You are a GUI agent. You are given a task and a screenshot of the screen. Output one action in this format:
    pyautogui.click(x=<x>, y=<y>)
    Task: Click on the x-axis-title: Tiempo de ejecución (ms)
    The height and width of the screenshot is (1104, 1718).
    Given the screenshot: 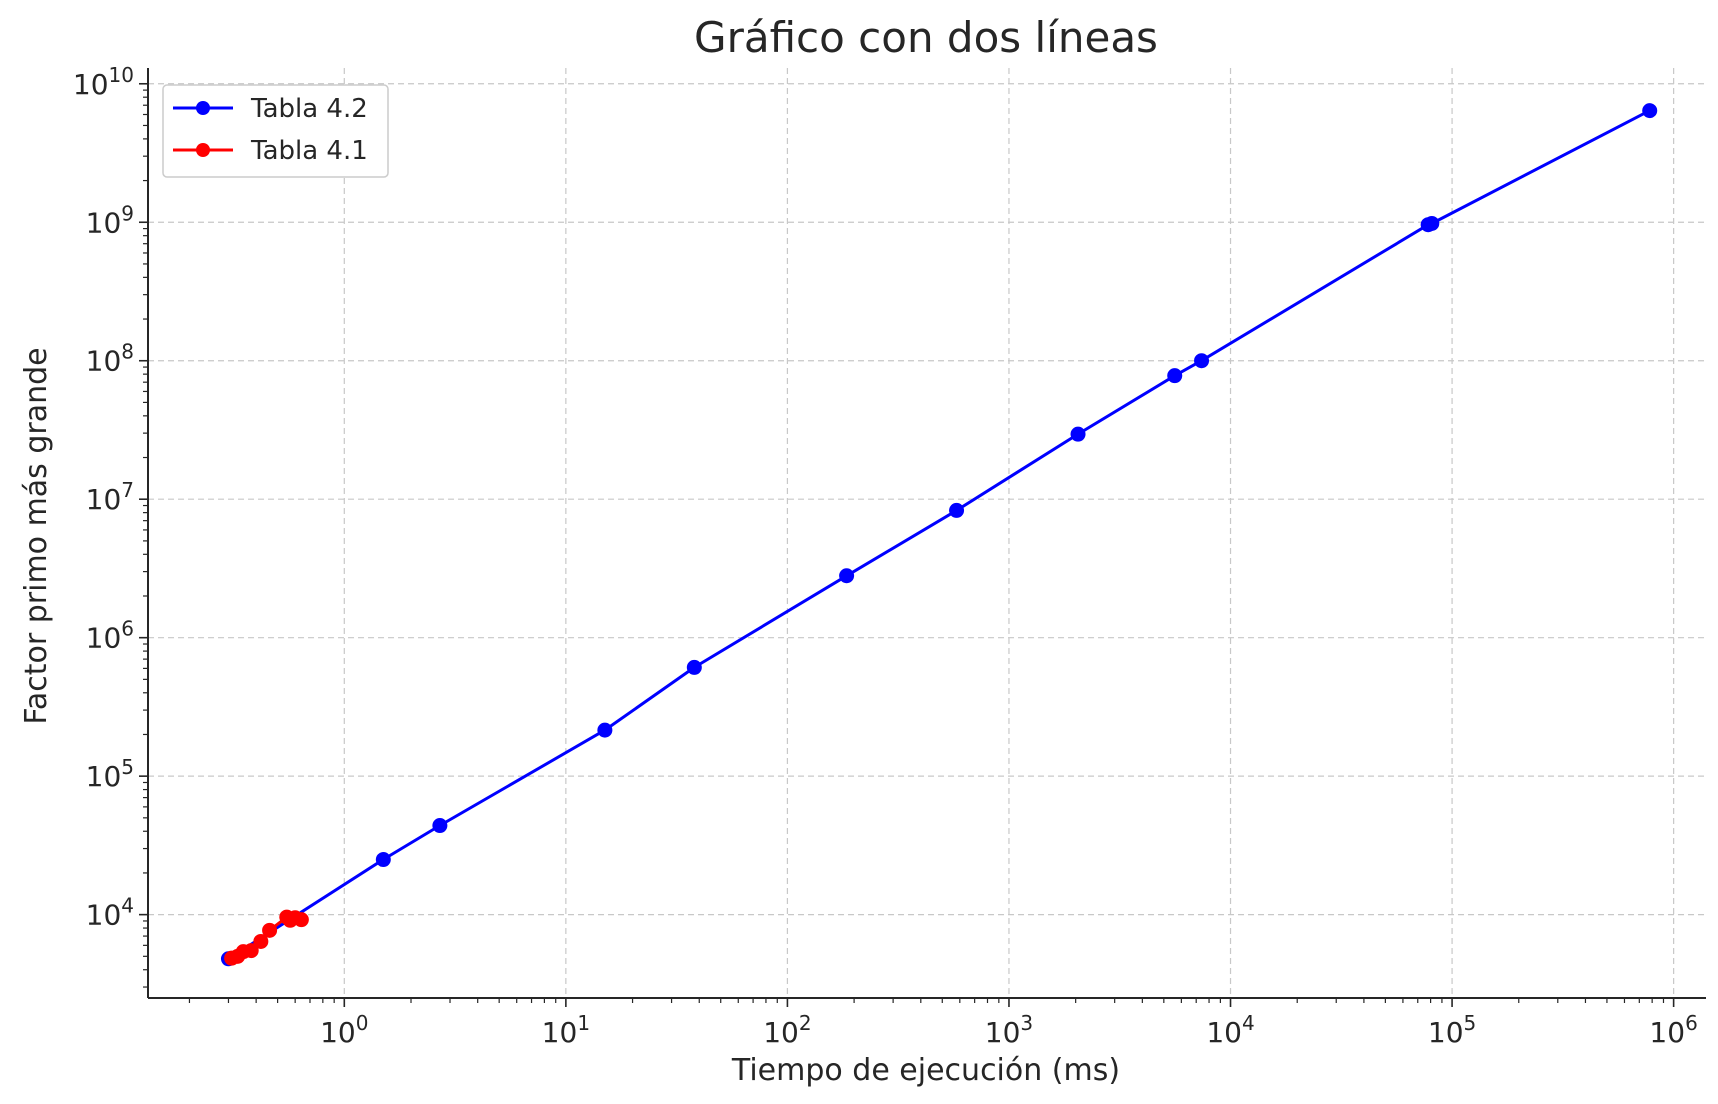 What is the action you would take?
    pyautogui.click(x=925, y=1070)
    